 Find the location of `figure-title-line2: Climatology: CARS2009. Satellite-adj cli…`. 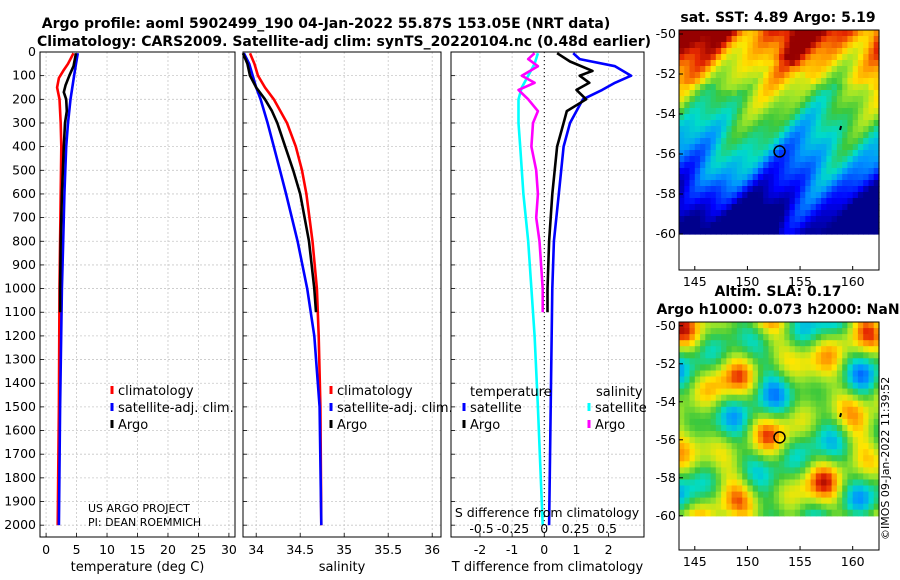

figure-title-line2: Climatology: CARS2009. Satellite-adj cli… is located at coordinates (344, 42).